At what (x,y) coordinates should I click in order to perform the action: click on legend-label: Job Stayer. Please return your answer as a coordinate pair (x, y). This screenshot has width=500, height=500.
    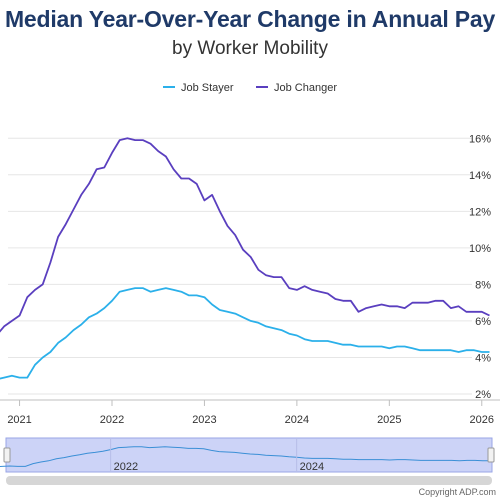
    Looking at the image, I should click on (207, 88).